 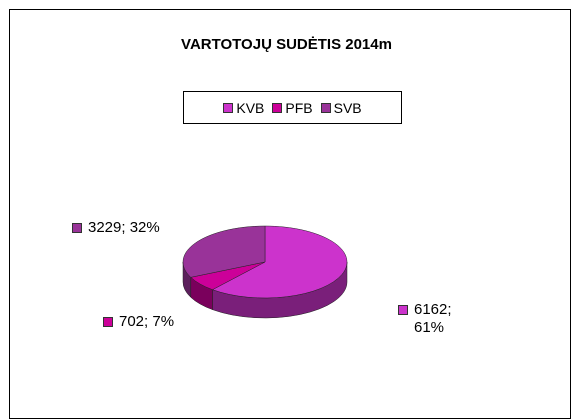 What do you see at coordinates (299, 107) in the screenshot?
I see `legend-label: PFB` at bounding box center [299, 107].